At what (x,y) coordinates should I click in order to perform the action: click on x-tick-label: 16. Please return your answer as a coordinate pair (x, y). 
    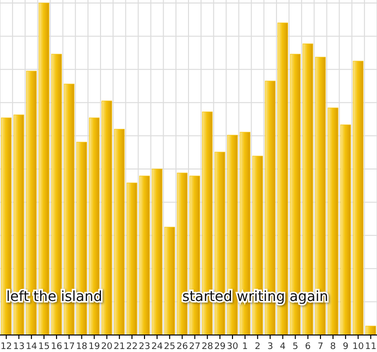
    Looking at the image, I should click on (56, 347).